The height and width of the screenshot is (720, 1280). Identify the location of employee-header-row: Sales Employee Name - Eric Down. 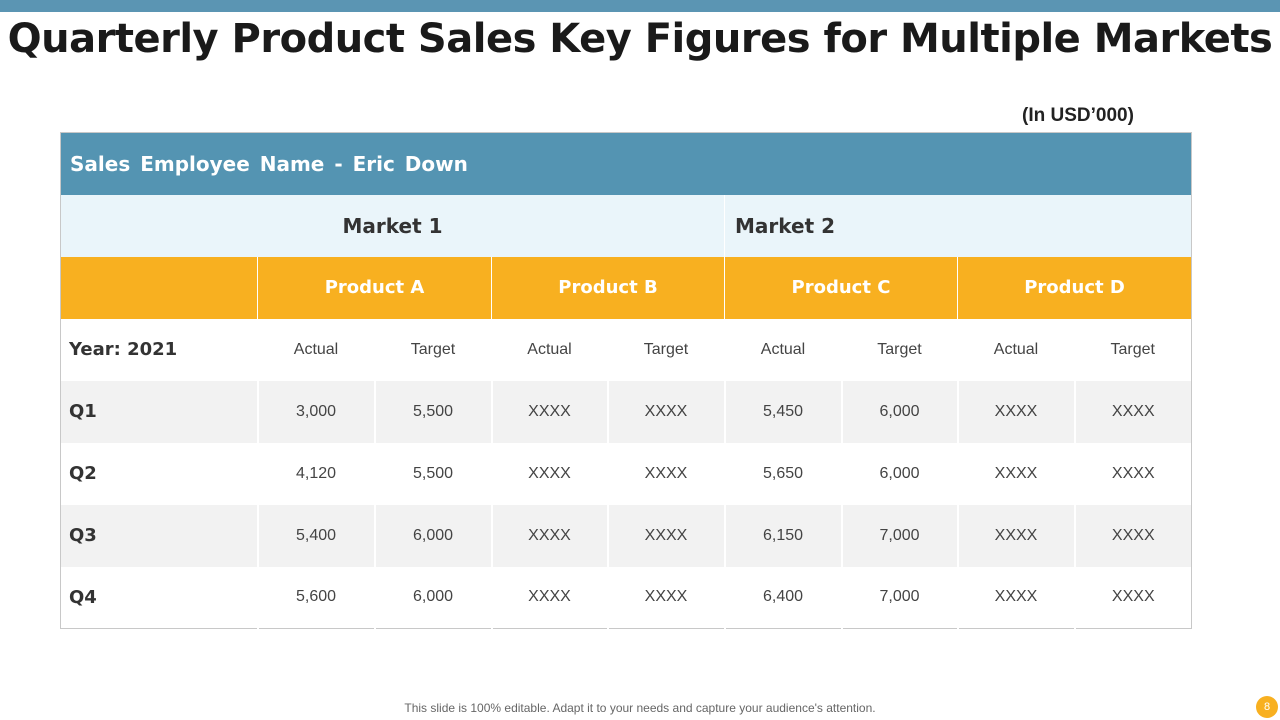
(626, 163).